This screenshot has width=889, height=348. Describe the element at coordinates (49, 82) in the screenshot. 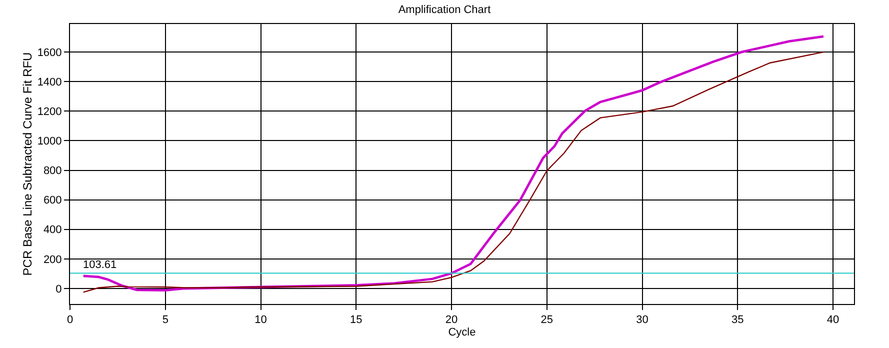

I see `y-tick-label: 1400` at that location.